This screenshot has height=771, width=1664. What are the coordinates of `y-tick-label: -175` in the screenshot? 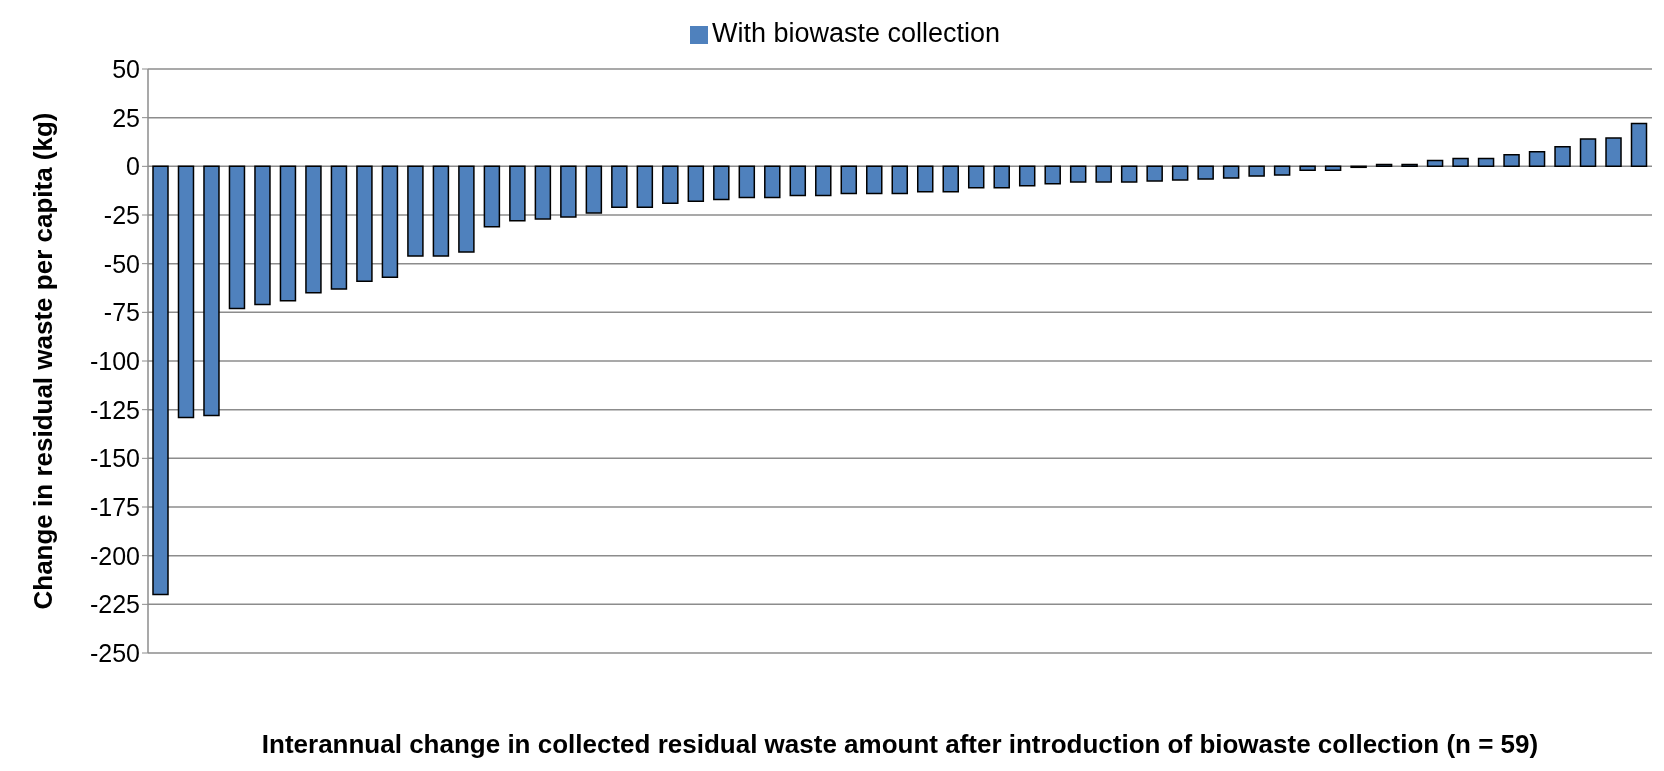 It's located at (114, 506).